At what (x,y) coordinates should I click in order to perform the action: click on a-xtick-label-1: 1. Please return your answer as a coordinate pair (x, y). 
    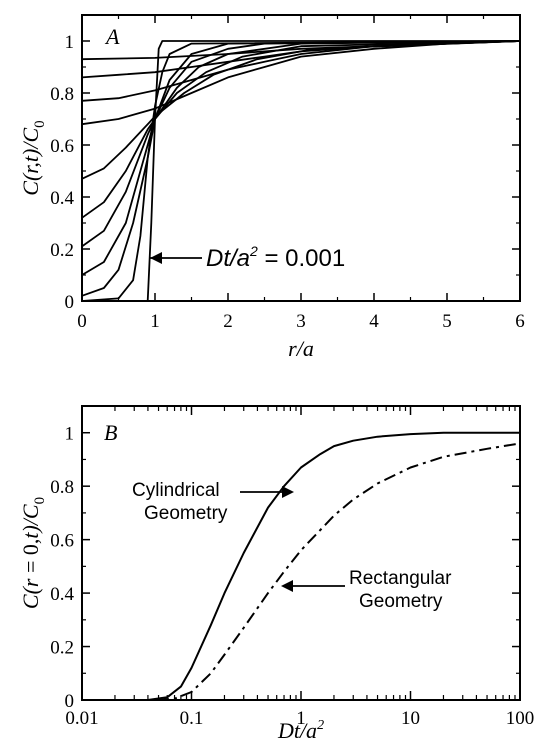
    Looking at the image, I should click on (155, 321).